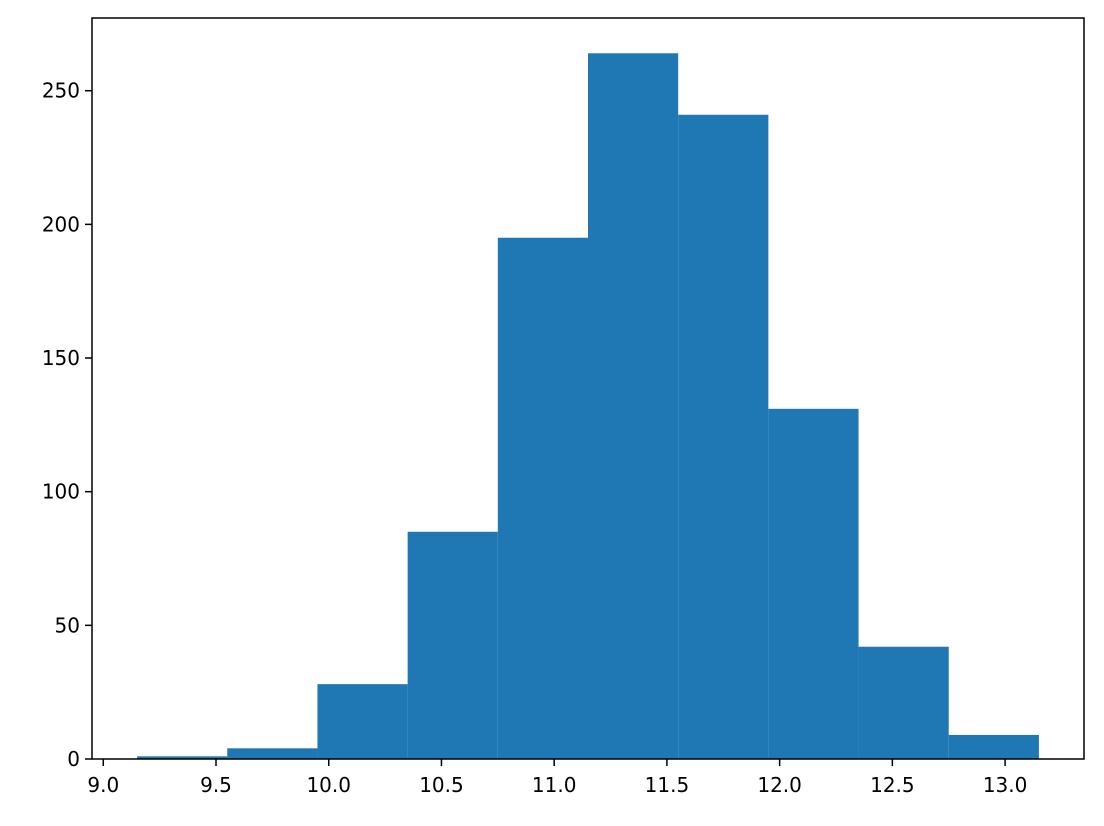 The width and height of the screenshot is (1104, 826). I want to click on x-tick-label: 9.5, so click(216, 785).